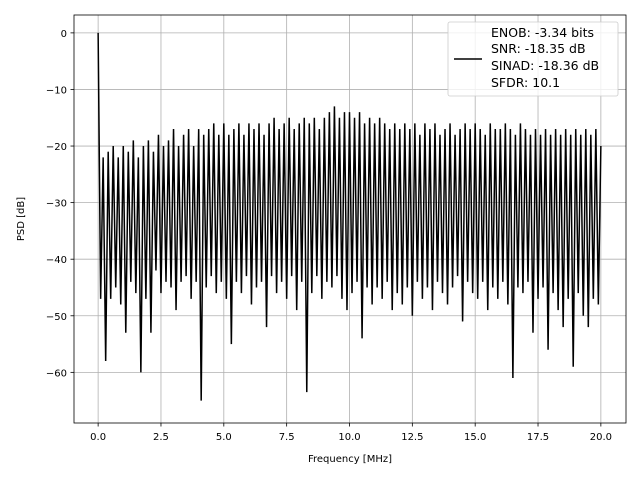 Image resolution: width=640 pixels, height=480 pixels. What do you see at coordinates (21, 219) in the screenshot?
I see `y-axis-label: PSD [dB]` at bounding box center [21, 219].